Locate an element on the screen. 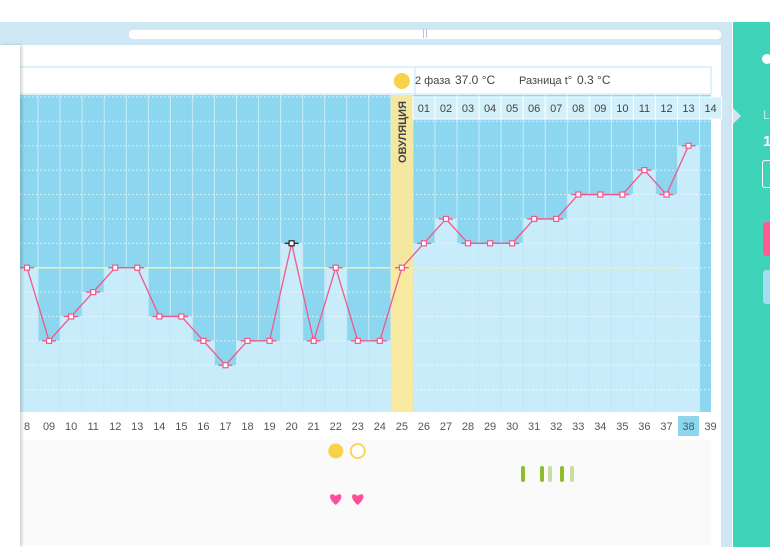  x-tick-label: 14 is located at coordinates (159, 427).